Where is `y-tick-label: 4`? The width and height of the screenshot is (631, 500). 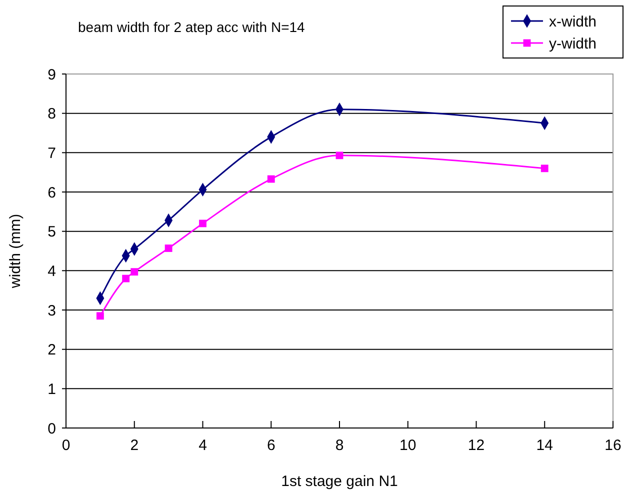
y-tick-label: 4 is located at coordinates (52, 271).